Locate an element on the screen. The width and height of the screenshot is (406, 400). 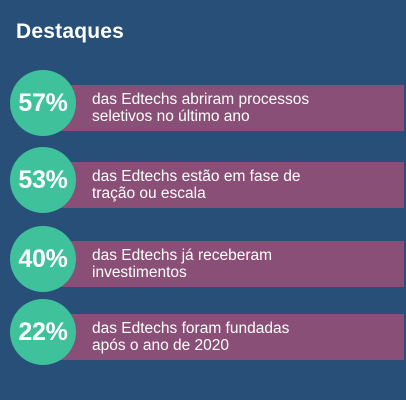
stat-value: 57% is located at coordinates (43, 102).